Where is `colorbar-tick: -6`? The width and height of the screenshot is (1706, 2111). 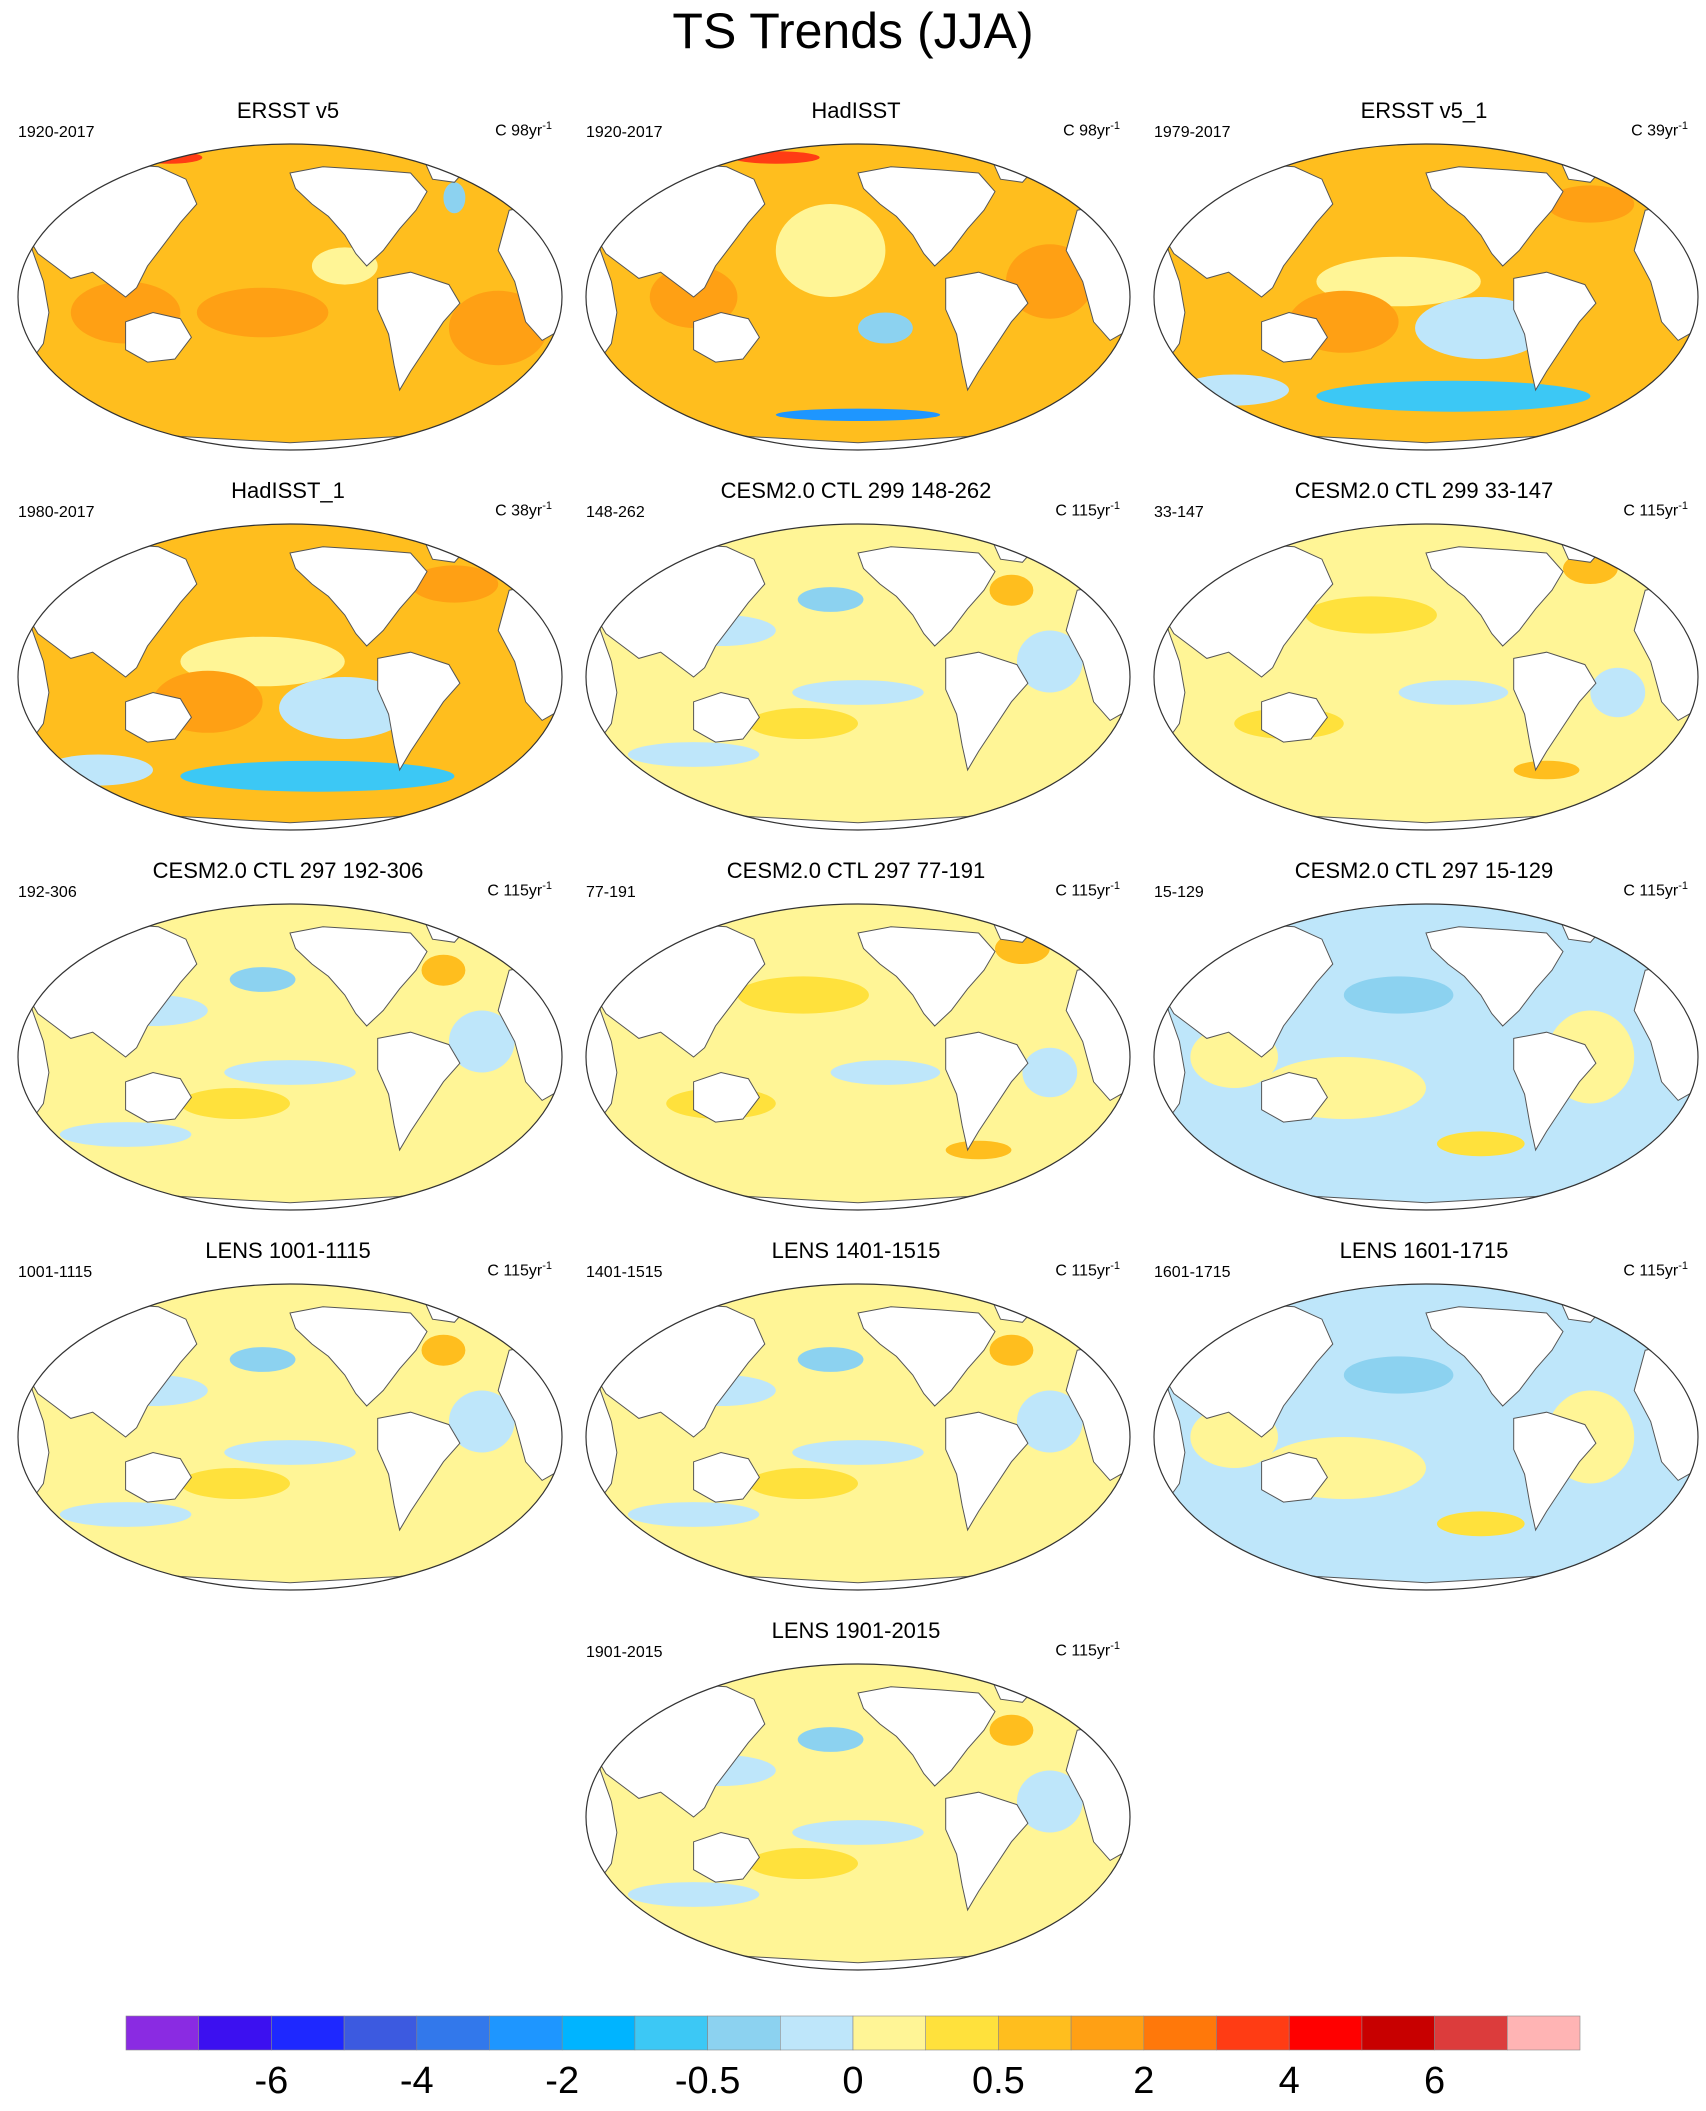 colorbar-tick: -6 is located at coordinates (271, 2081).